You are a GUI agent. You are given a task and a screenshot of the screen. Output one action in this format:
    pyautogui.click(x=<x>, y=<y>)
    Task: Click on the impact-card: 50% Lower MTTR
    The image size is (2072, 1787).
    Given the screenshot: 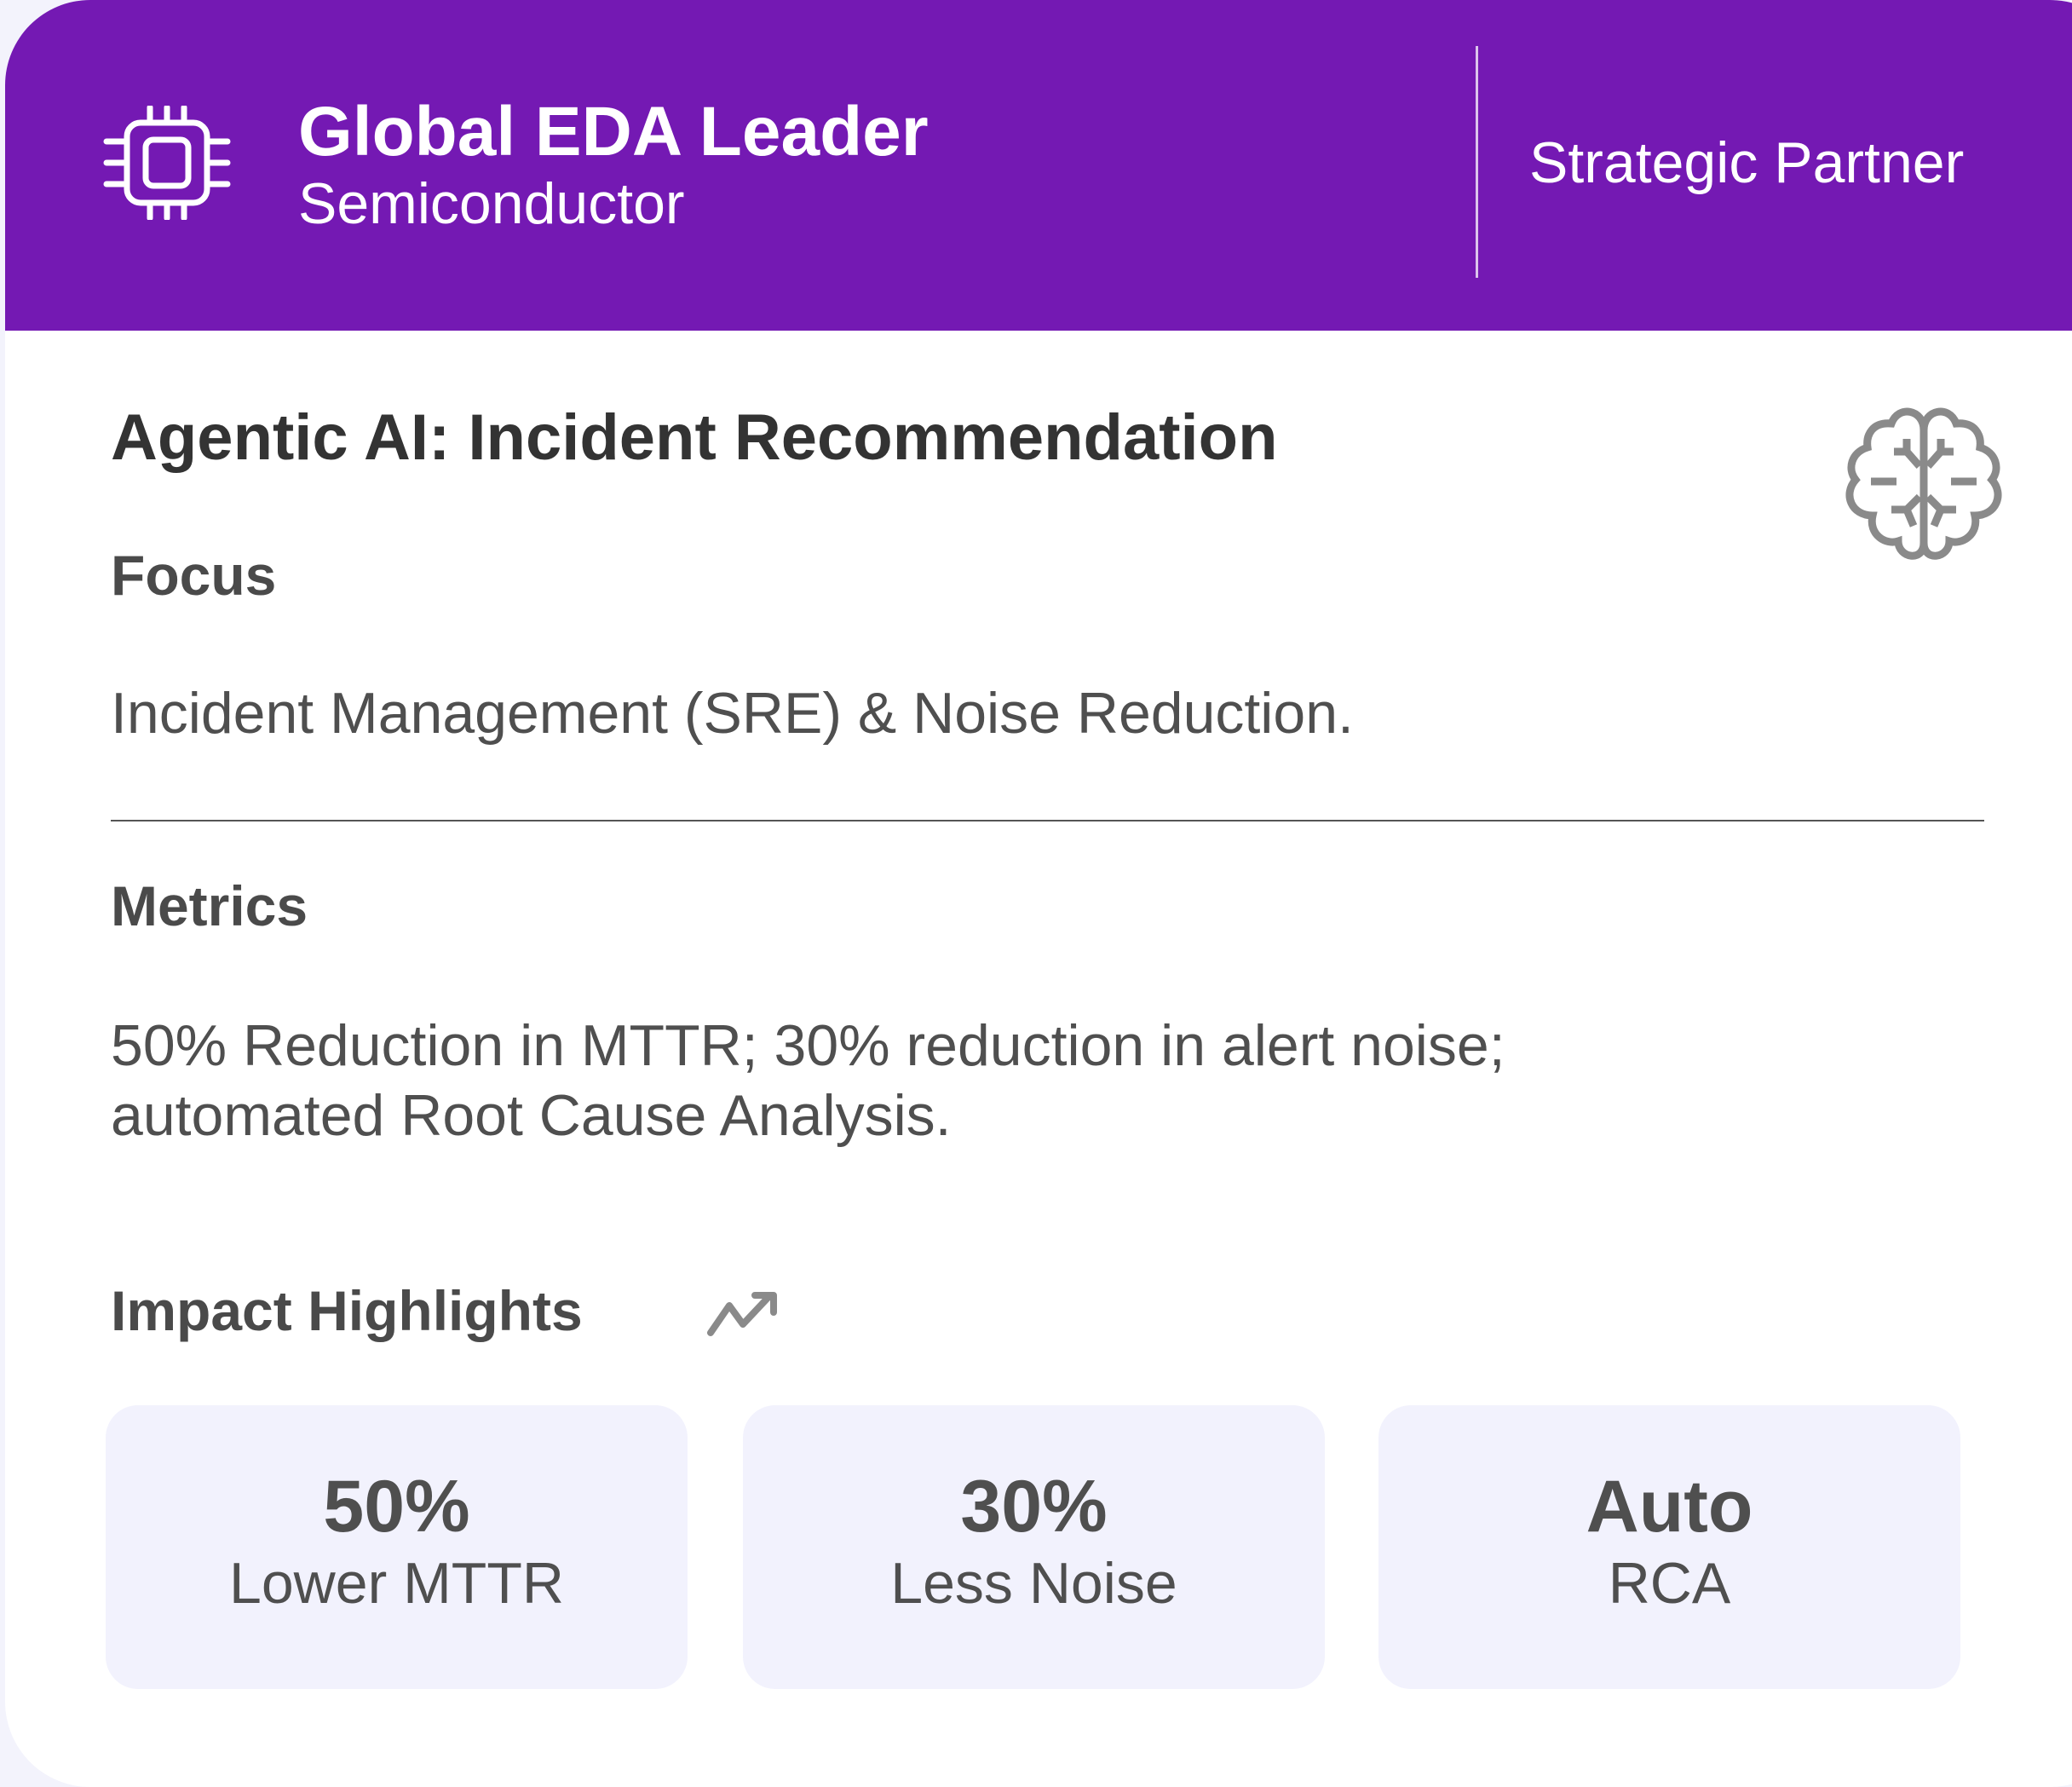 What is the action you would take?
    pyautogui.click(x=397, y=1547)
    